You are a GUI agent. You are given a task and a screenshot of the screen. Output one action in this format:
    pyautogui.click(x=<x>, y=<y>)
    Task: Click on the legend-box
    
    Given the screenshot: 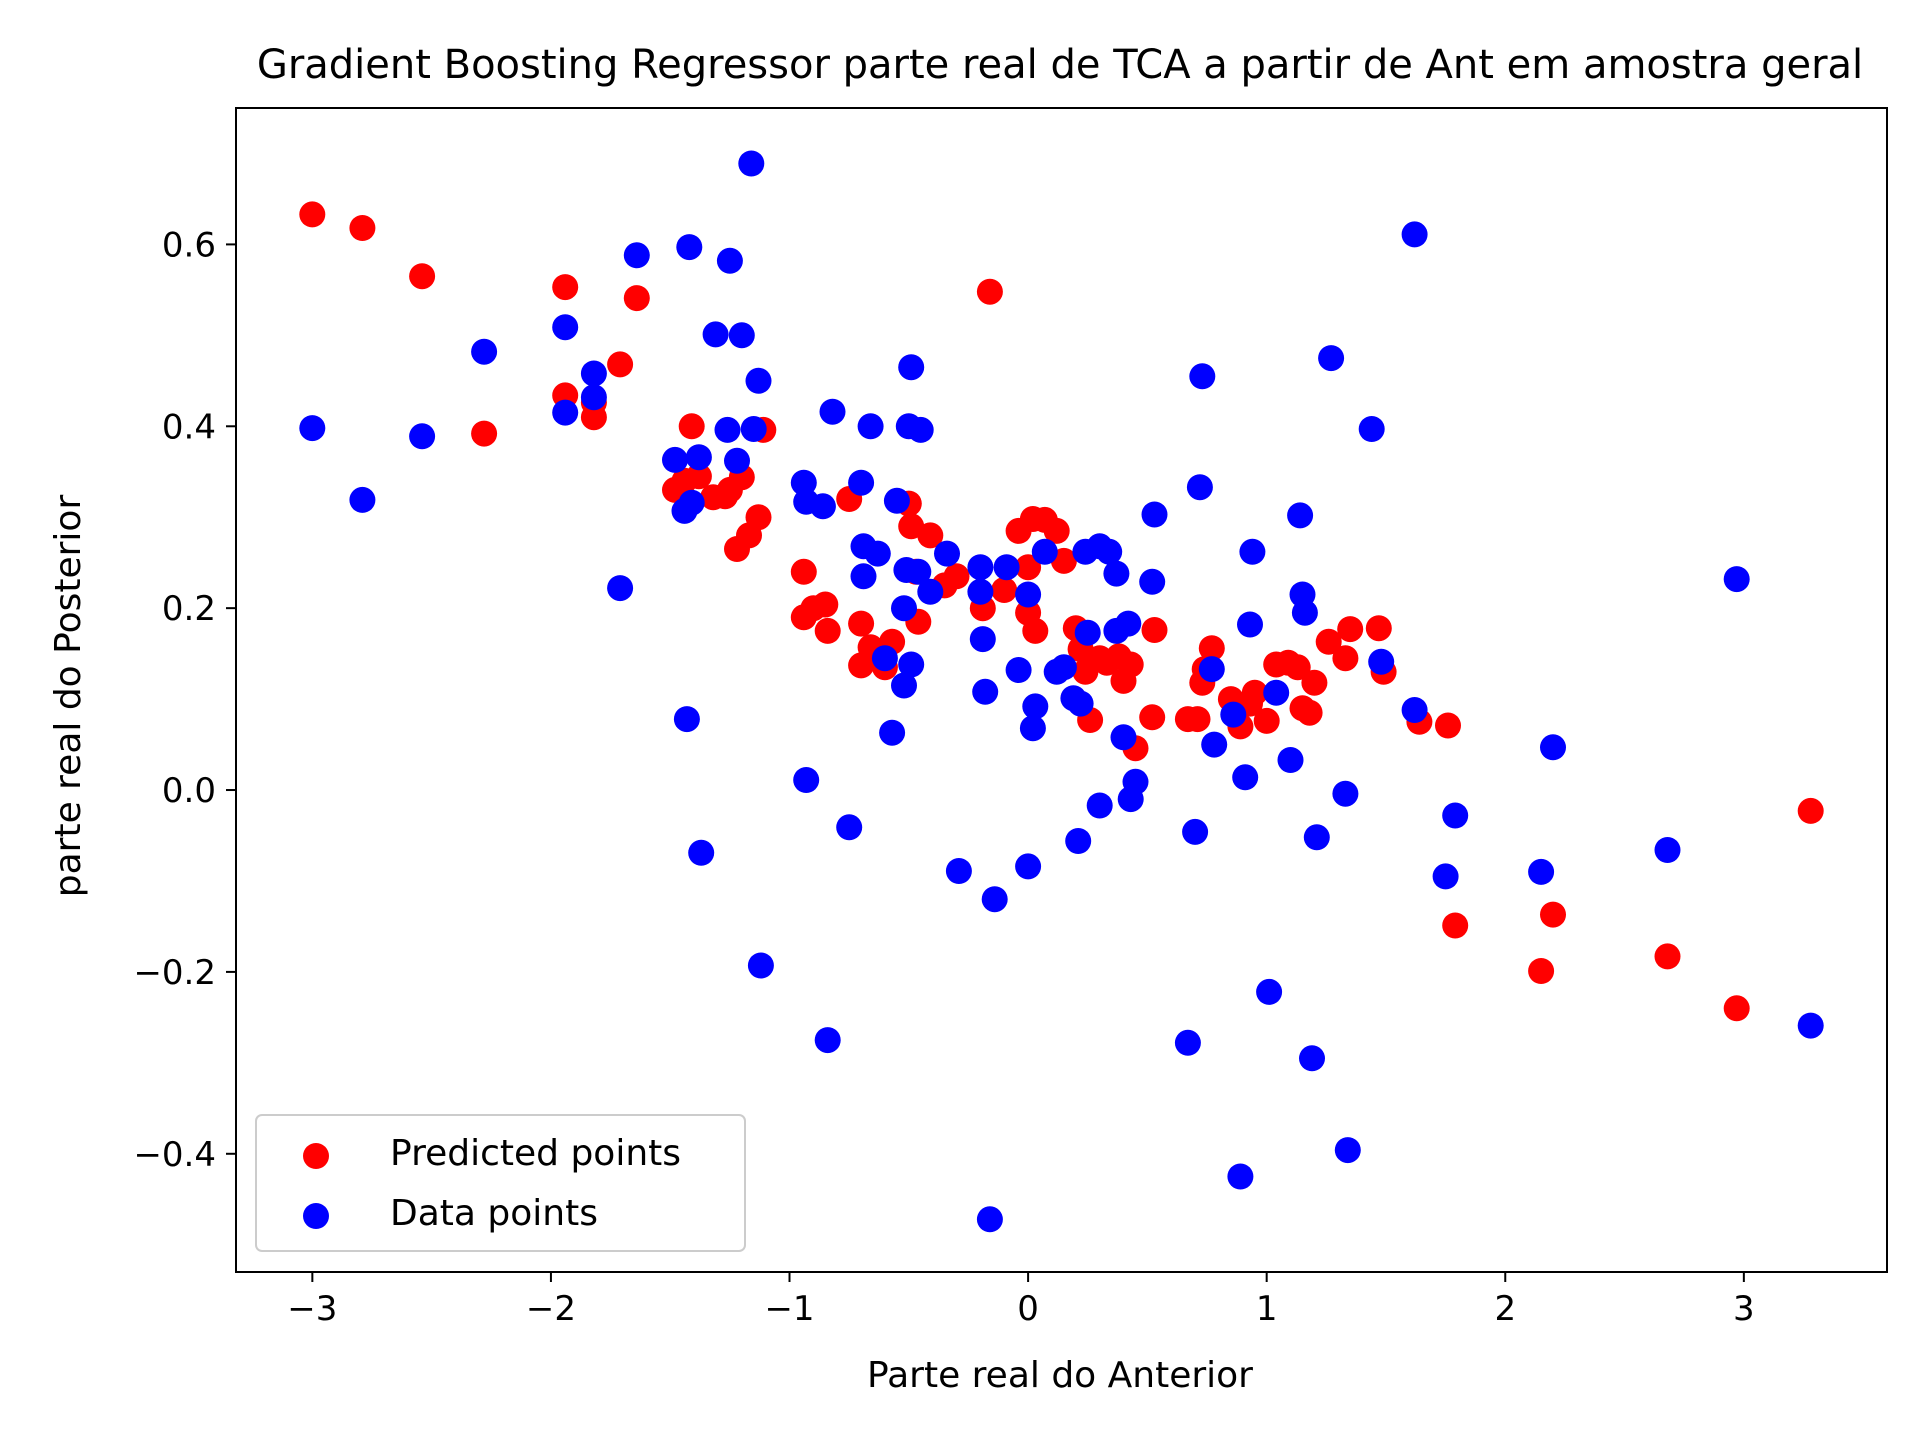 What is the action you would take?
    pyautogui.click(x=500, y=1183)
    